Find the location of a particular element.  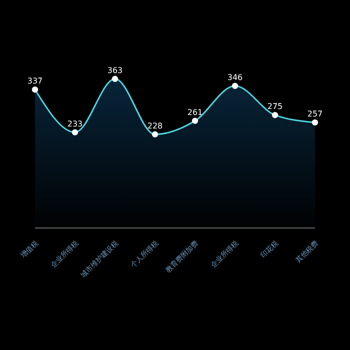

data-label: 346 is located at coordinates (235, 77).